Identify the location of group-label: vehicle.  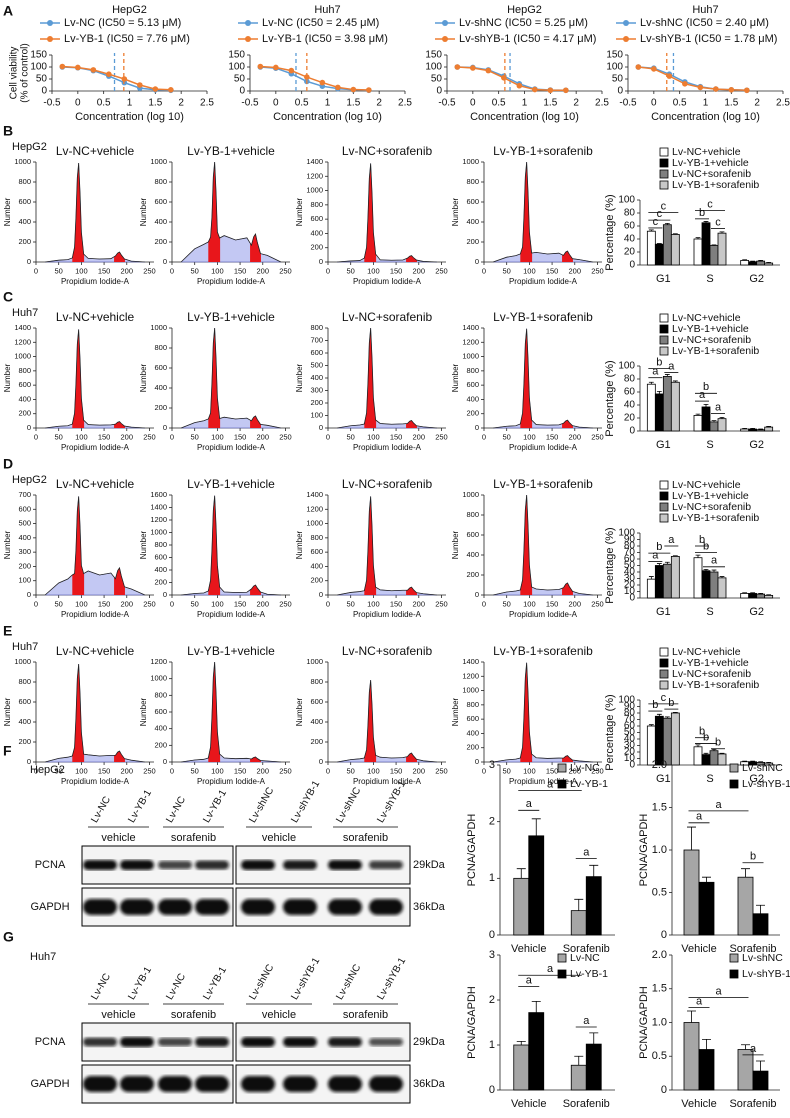
(118, 838).